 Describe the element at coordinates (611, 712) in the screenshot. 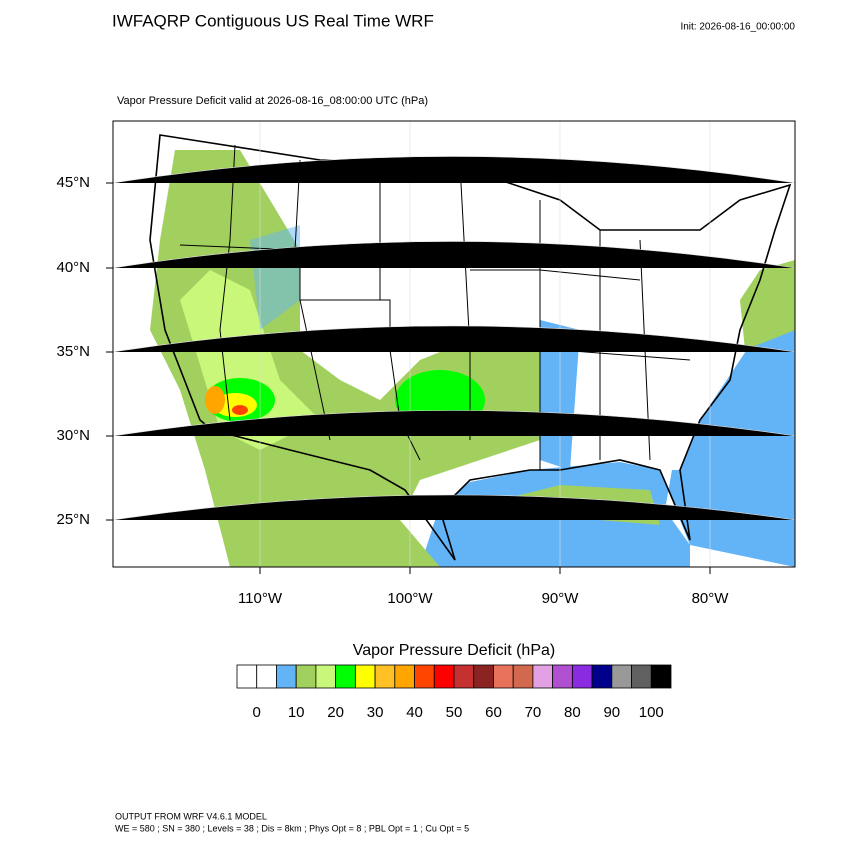

I see `colorbar-label: 90` at that location.